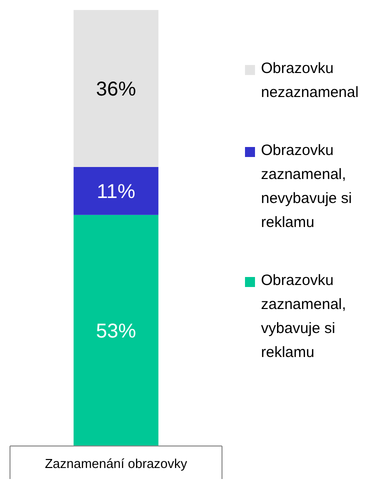 The width and height of the screenshot is (365, 486). I want to click on legend-label: Obrazovku nezaznamenal, so click(310, 80).